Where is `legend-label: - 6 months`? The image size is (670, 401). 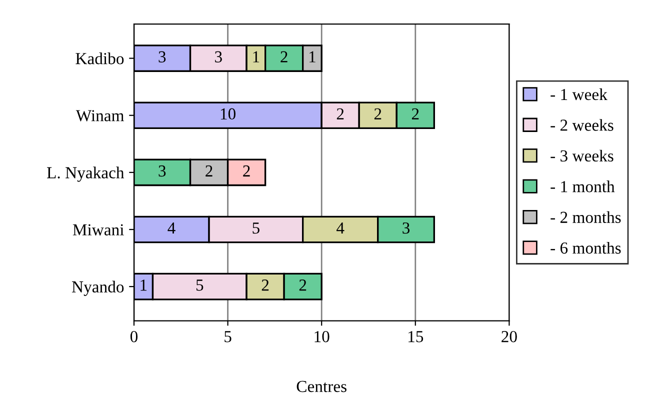
legend-label: - 6 months is located at coordinates (585, 248).